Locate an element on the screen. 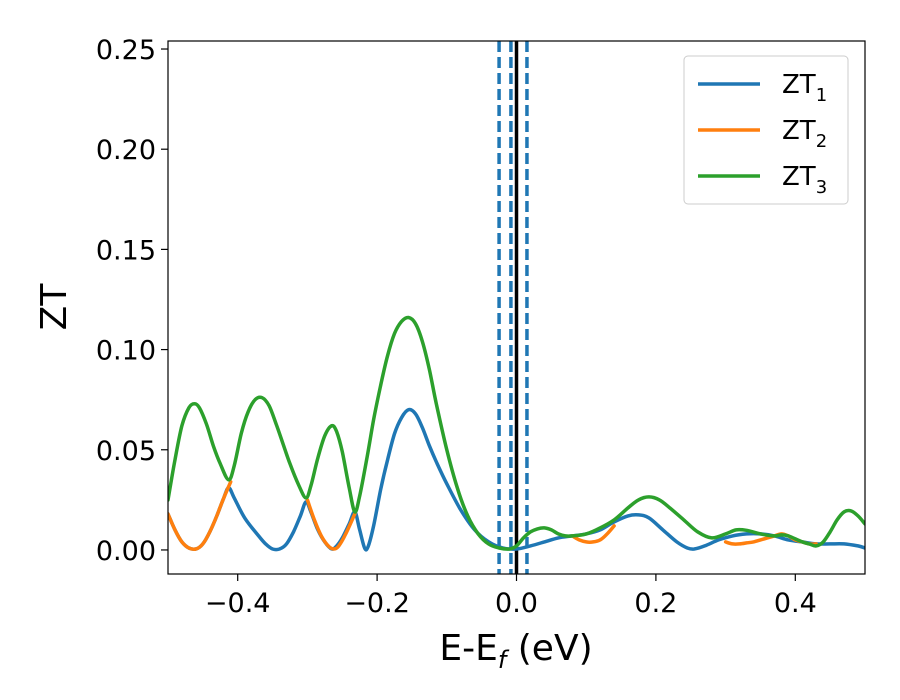 The image size is (900, 700). reference-lines is located at coordinates (513, 307).